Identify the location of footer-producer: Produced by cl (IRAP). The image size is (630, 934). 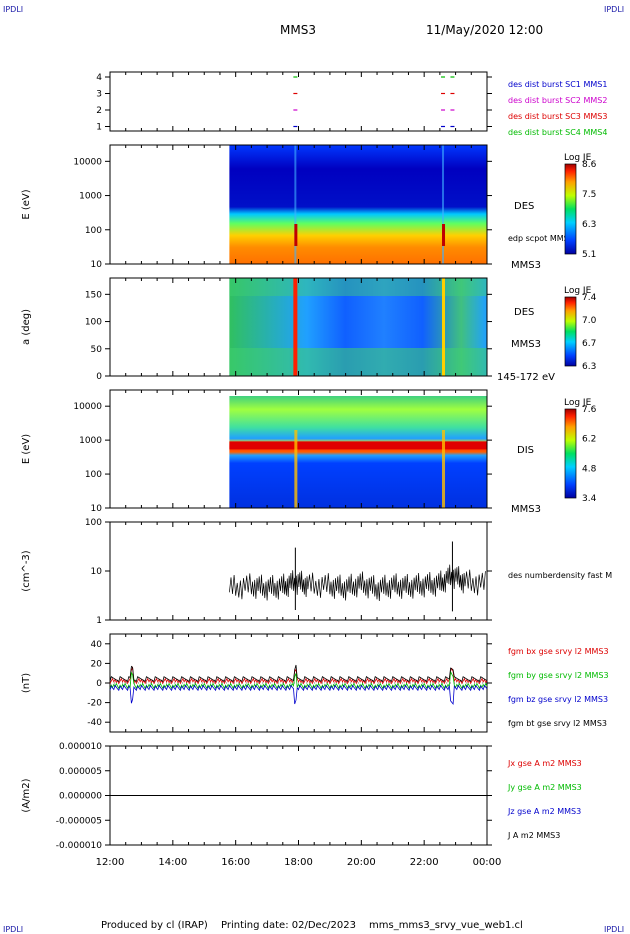
(154, 925).